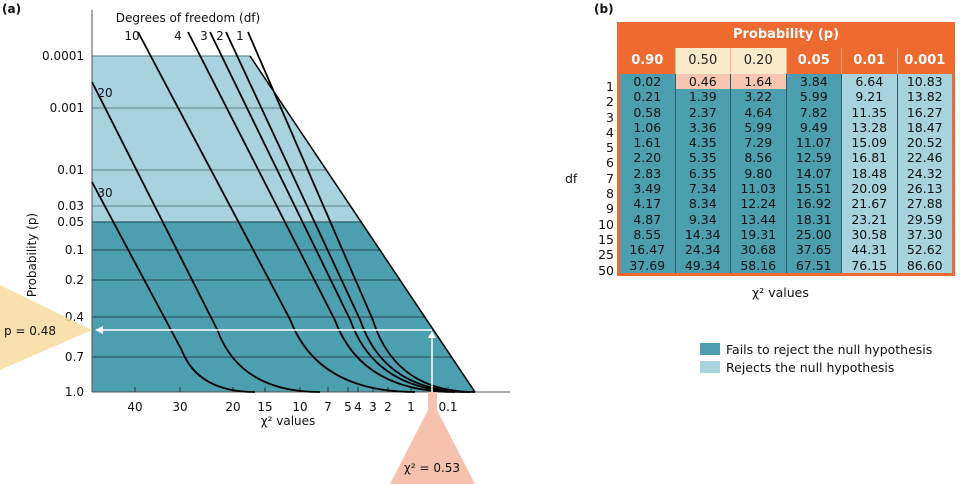  What do you see at coordinates (131, 36) in the screenshot?
I see `df-label-10: 10` at bounding box center [131, 36].